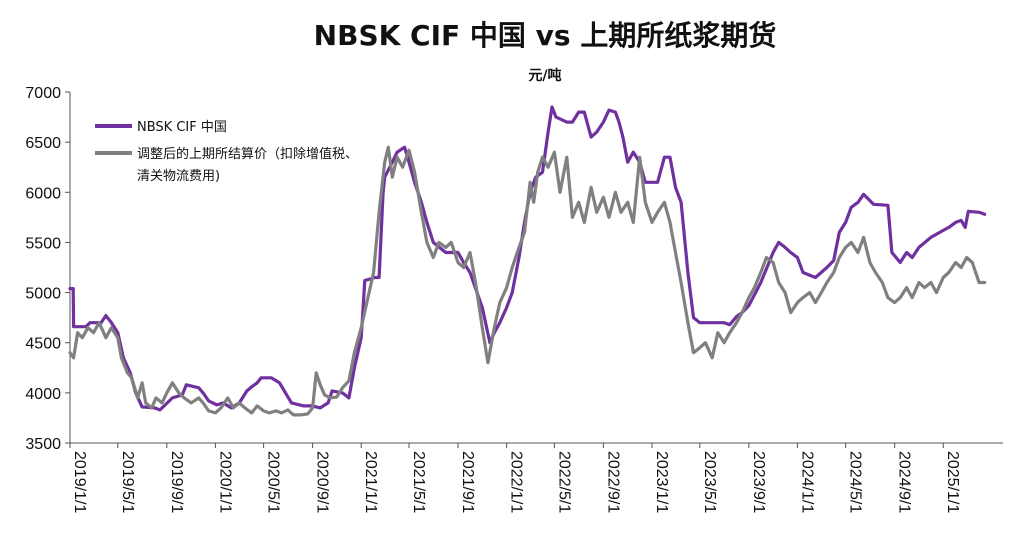 Image resolution: width=1024 pixels, height=536 pixels. I want to click on y-axis: 3500 4000 4500 5000 5500 6000 6500 7000, so click(48, 269).